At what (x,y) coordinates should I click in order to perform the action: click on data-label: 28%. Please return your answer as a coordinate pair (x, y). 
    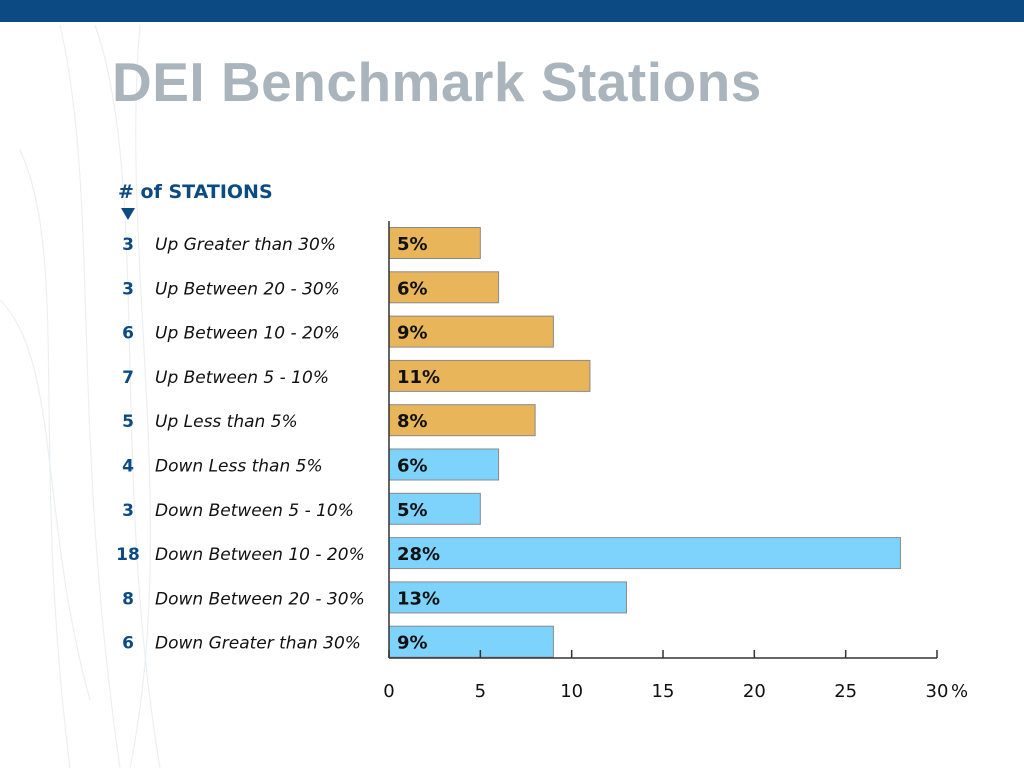
    Looking at the image, I should click on (418, 554).